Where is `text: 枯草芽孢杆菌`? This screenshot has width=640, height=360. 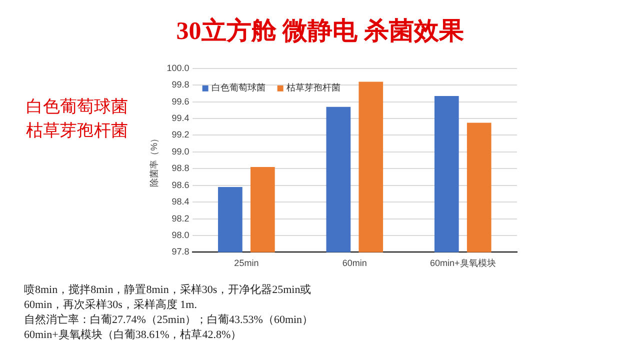 text: 枯草芽孢杆菌 is located at coordinates (77, 131).